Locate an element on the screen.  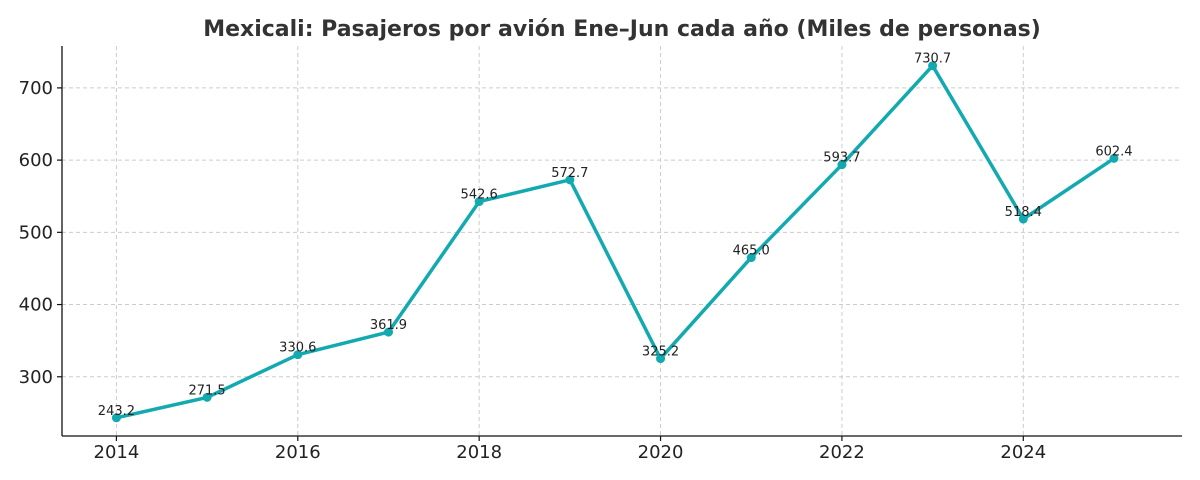
x-tick-label: 2018 is located at coordinates (479, 452).